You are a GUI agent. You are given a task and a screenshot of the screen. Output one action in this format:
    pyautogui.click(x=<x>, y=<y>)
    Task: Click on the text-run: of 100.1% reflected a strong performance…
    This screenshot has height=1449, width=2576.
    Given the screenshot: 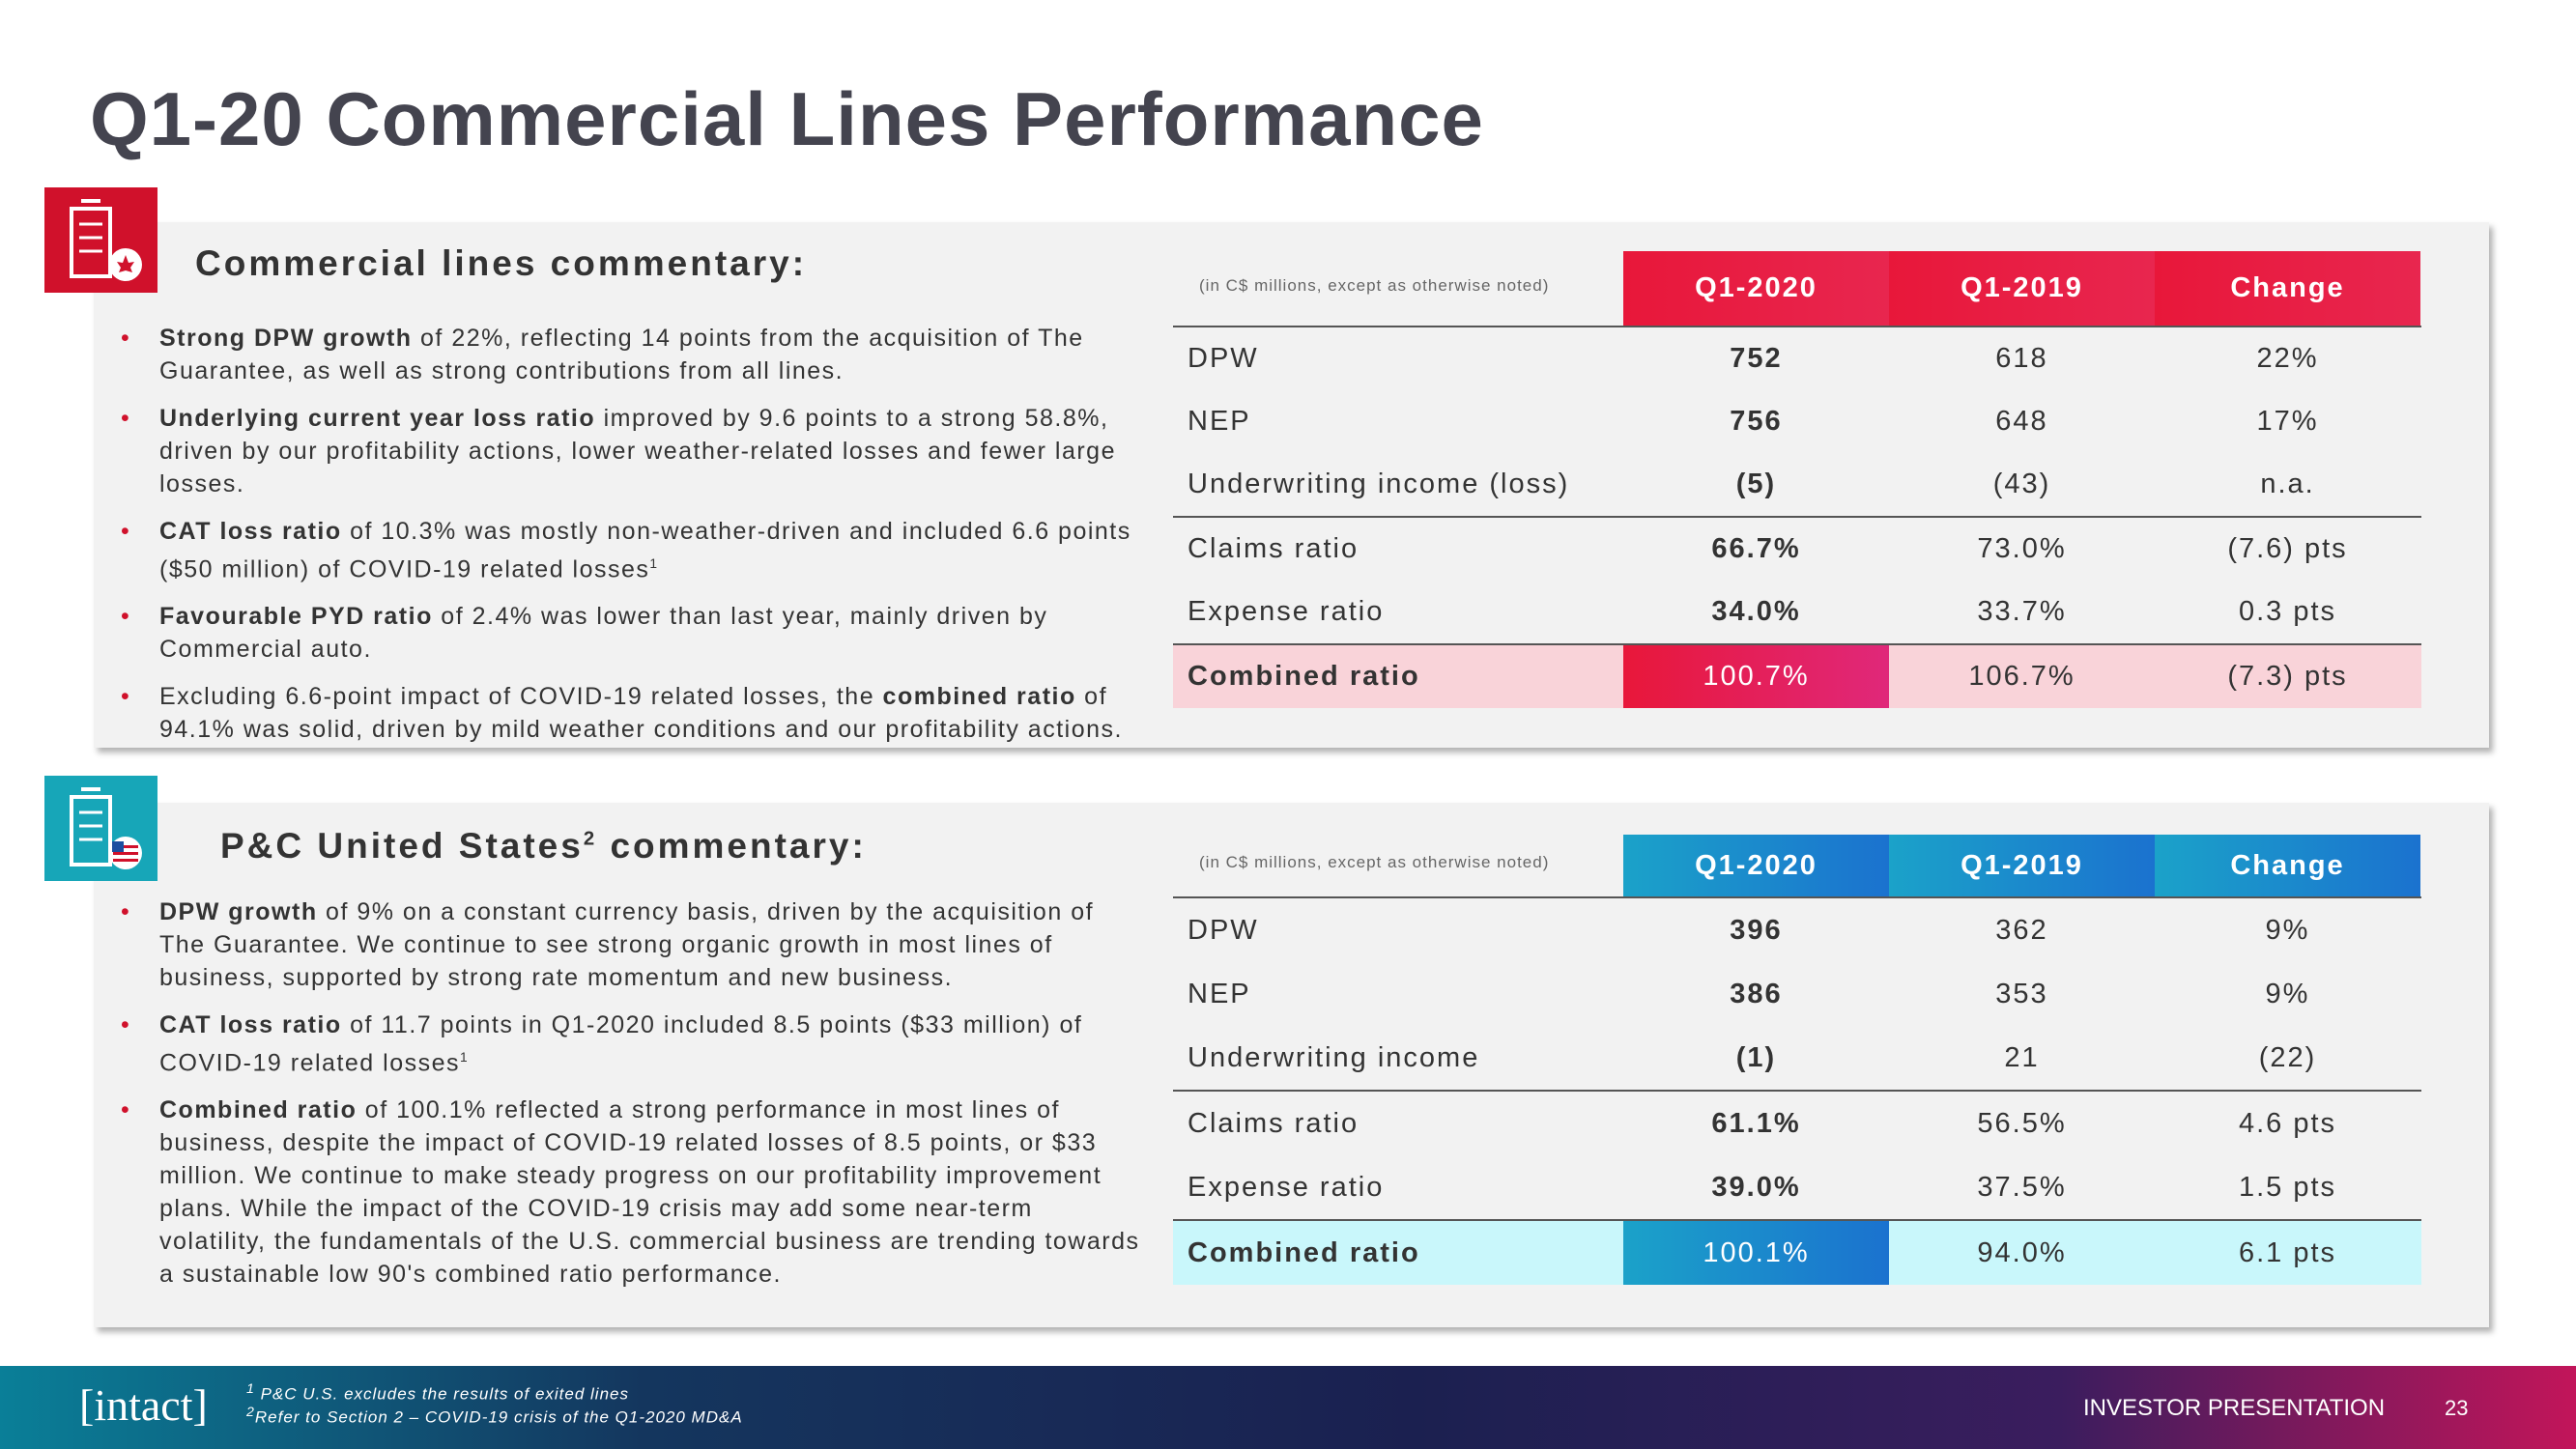 What is the action you would take?
    pyautogui.click(x=649, y=1192)
    